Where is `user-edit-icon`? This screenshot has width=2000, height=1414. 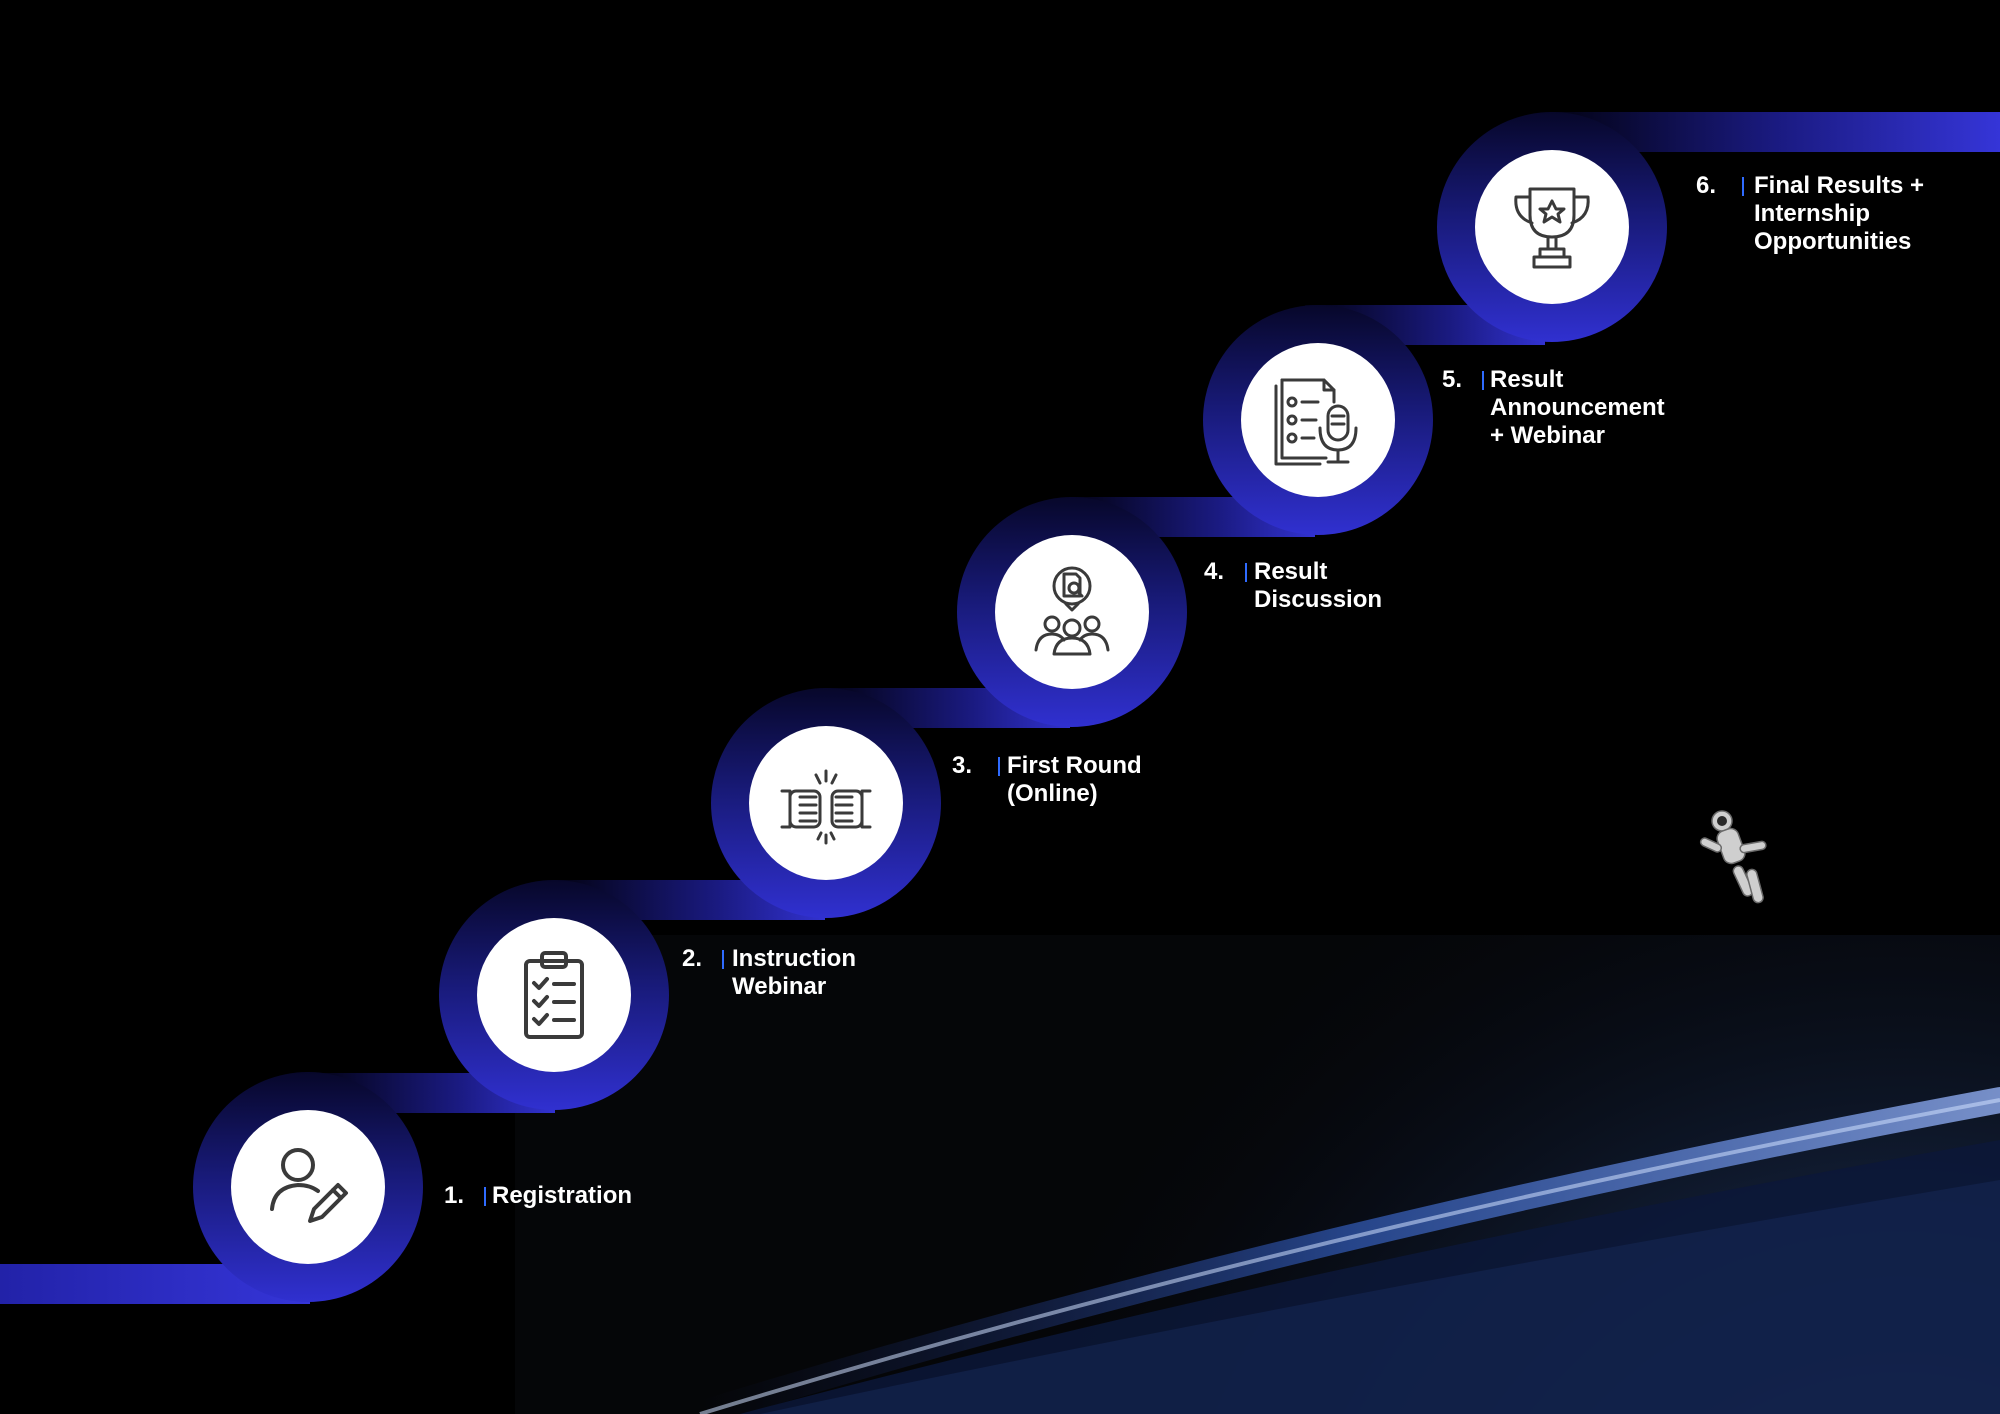 user-edit-icon is located at coordinates (309, 1185).